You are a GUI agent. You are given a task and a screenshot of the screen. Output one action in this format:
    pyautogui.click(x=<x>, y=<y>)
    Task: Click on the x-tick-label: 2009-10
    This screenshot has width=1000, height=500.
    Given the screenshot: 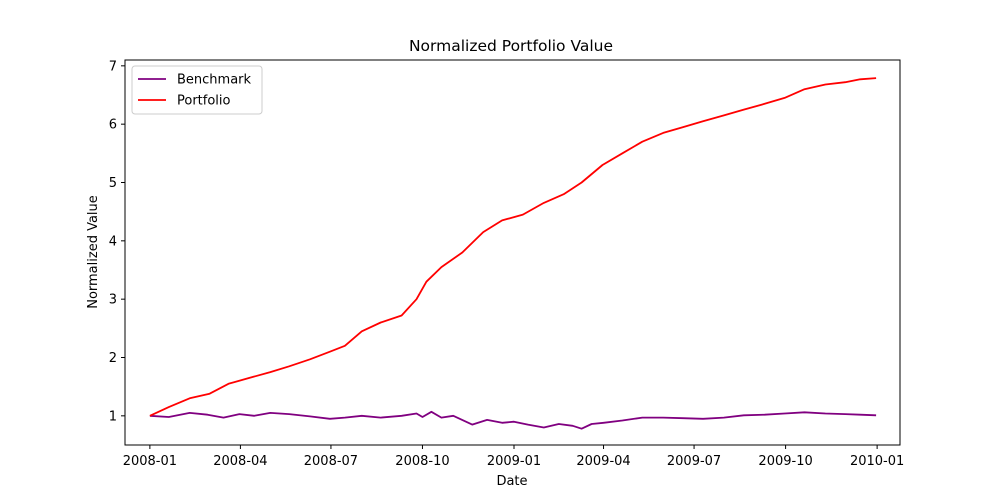 What is the action you would take?
    pyautogui.click(x=785, y=461)
    